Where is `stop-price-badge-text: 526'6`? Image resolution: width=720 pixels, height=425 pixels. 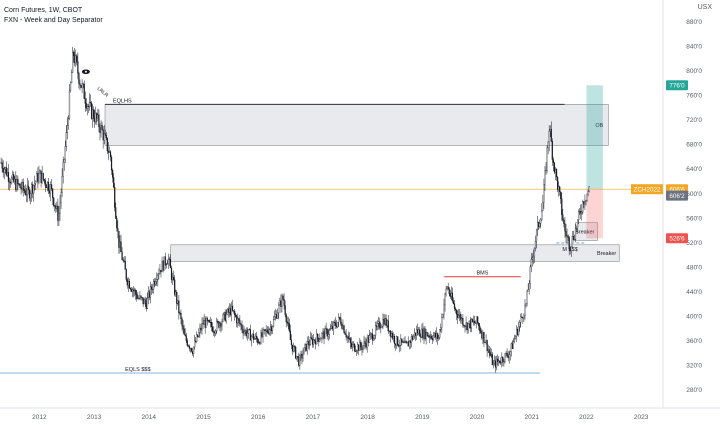
stop-price-badge-text: 526'6 is located at coordinates (677, 239).